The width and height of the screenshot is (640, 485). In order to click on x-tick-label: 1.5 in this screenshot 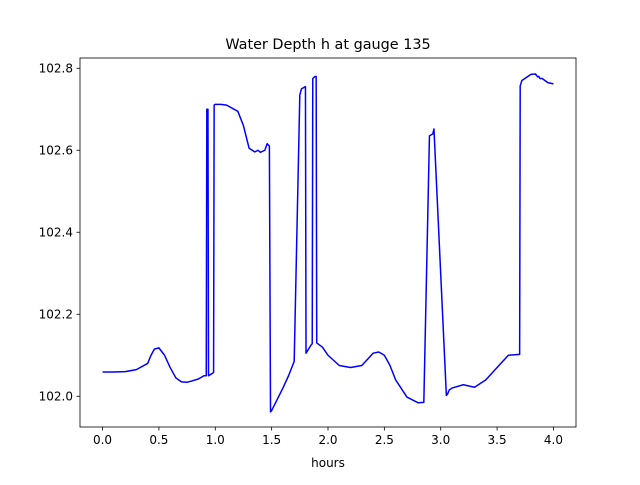, I will do `click(271, 440)`.